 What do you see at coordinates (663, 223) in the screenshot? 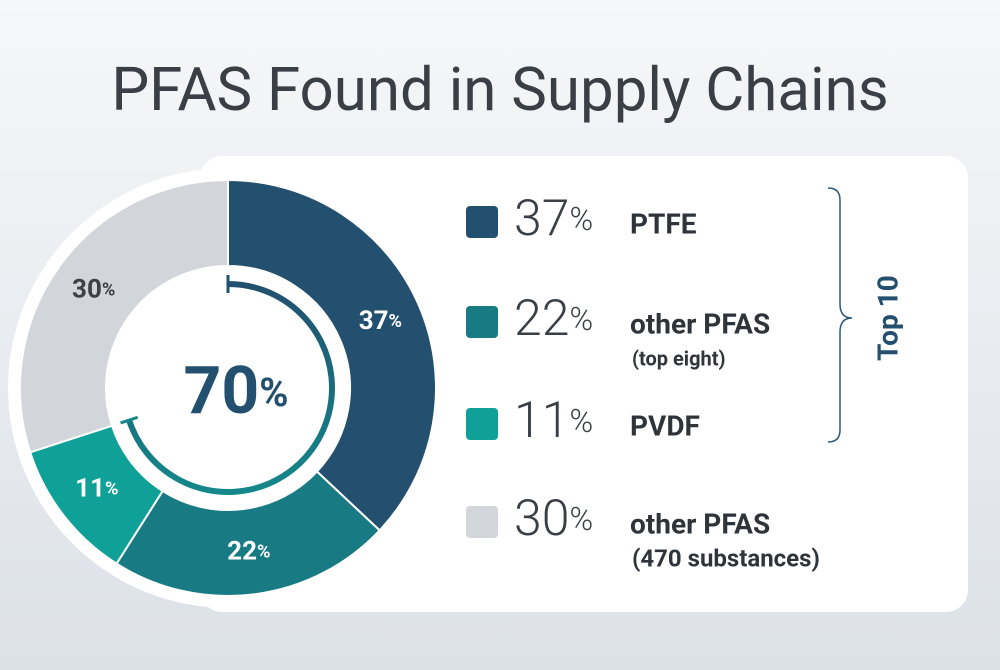
I see `legend-label: PTFE` at bounding box center [663, 223].